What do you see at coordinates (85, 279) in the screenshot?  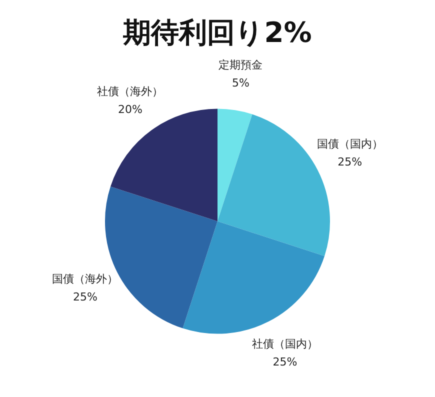 I see `slice-label: 国債（海外）` at bounding box center [85, 279].